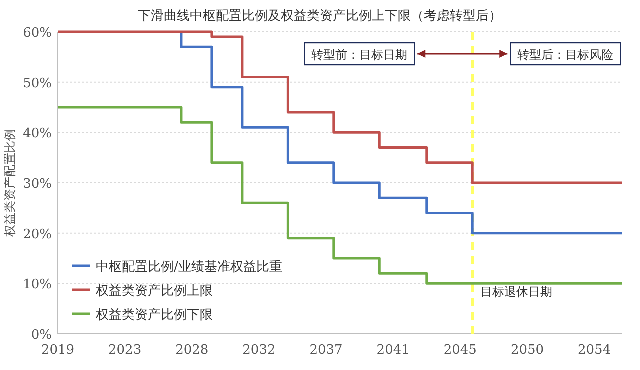 Image resolution: width=640 pixels, height=370 pixels. What do you see at coordinates (37, 285) in the screenshot?
I see `y-tick-label: 10%` at bounding box center [37, 285].